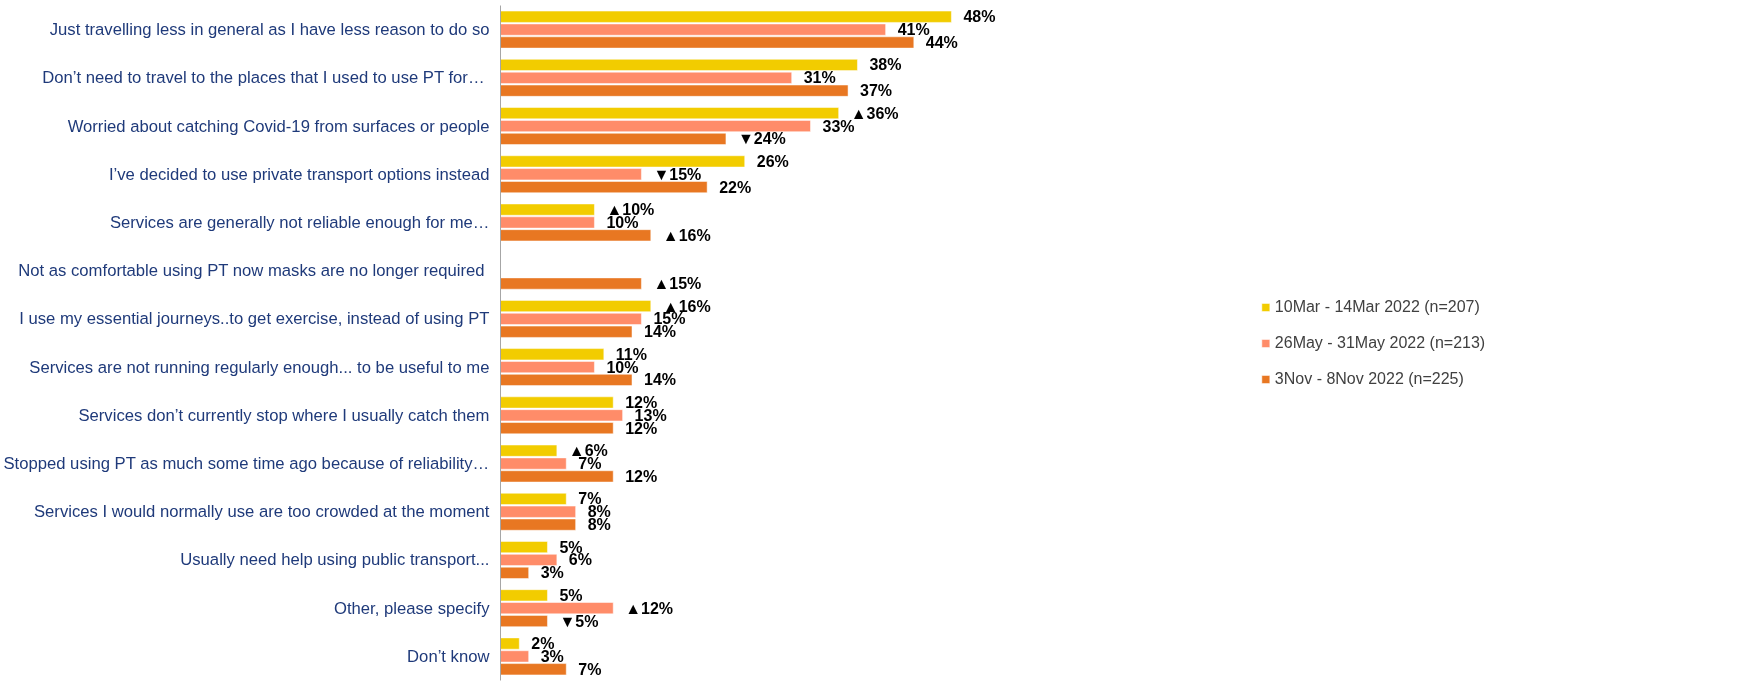 Image resolution: width=1745 pixels, height=690 pixels. What do you see at coordinates (552, 573) in the screenshot?
I see `data-label: 3%` at bounding box center [552, 573].